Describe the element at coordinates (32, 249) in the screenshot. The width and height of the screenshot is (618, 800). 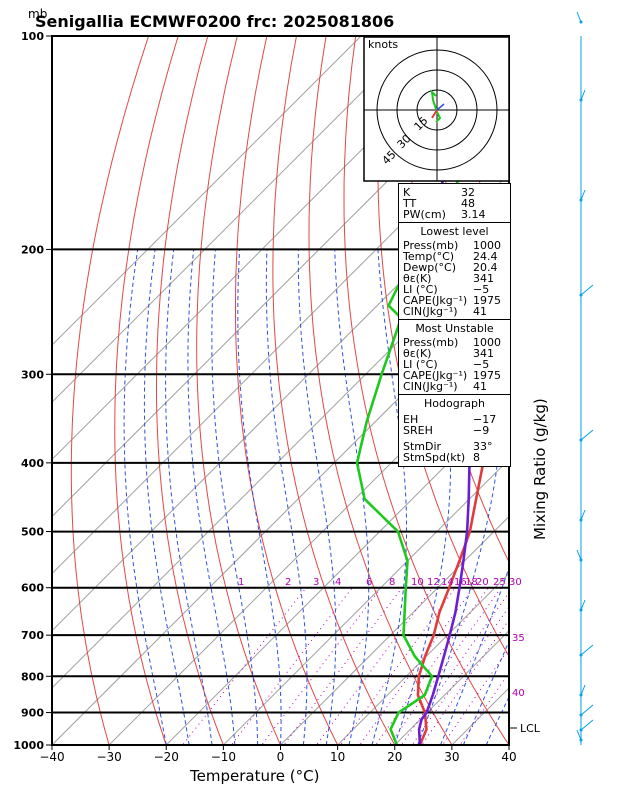
I see `pressure-tick-label: 200` at that location.